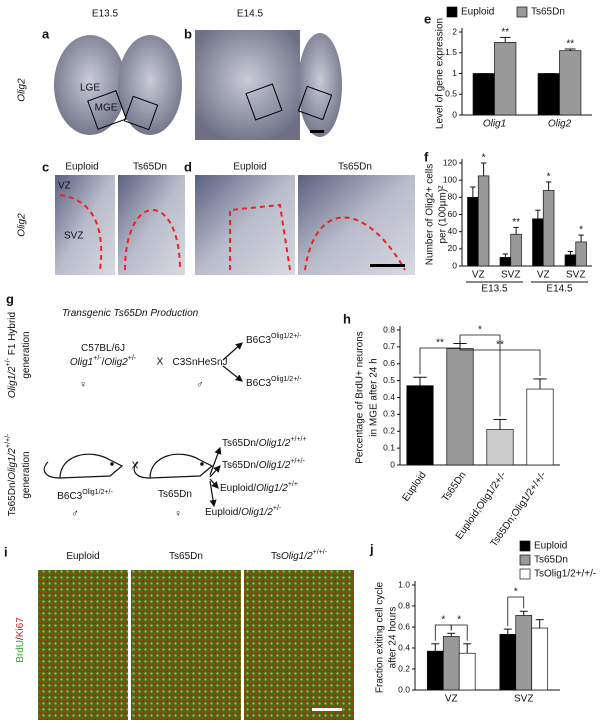  What do you see at coordinates (389, 431) in the screenshot?
I see `y-tick-label: 0.2` at bounding box center [389, 431].